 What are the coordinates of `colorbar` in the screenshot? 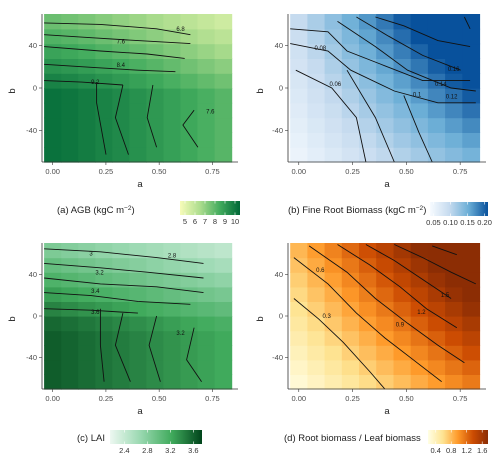 It's located at (156, 437).